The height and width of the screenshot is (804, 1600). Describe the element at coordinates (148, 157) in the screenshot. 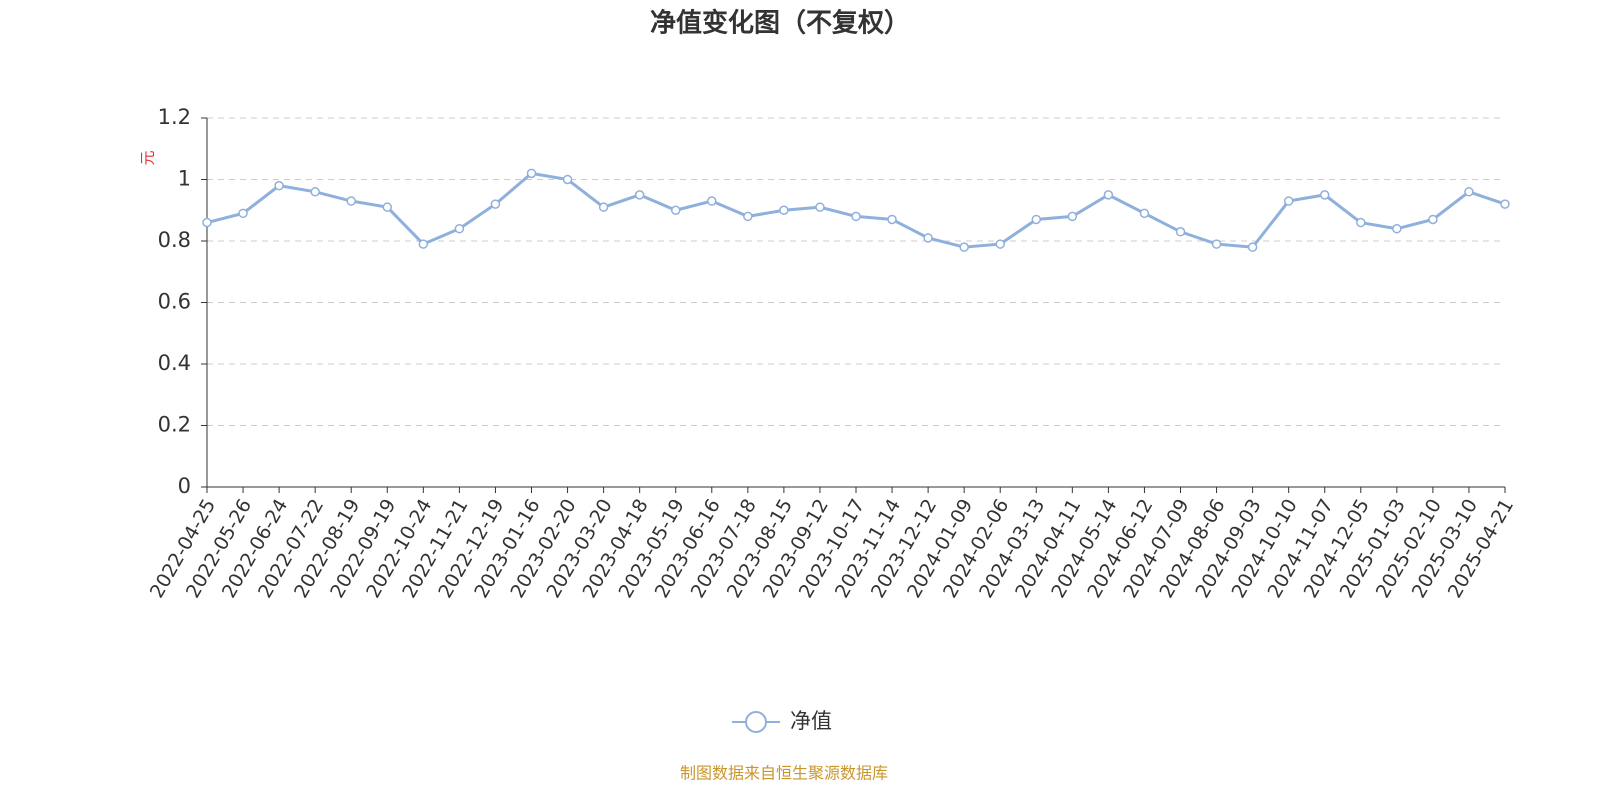

I see `y-axis-label: 元` at that location.